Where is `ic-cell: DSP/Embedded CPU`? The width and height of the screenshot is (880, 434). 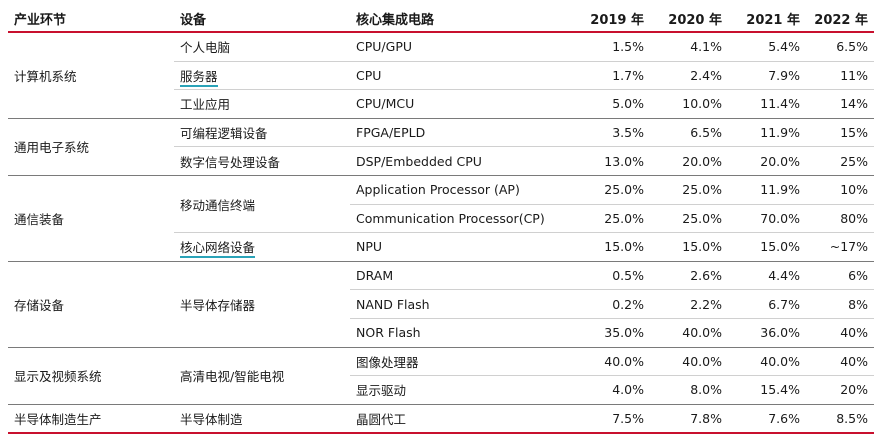 ic-cell: DSP/Embedded CPU is located at coordinates (461, 161).